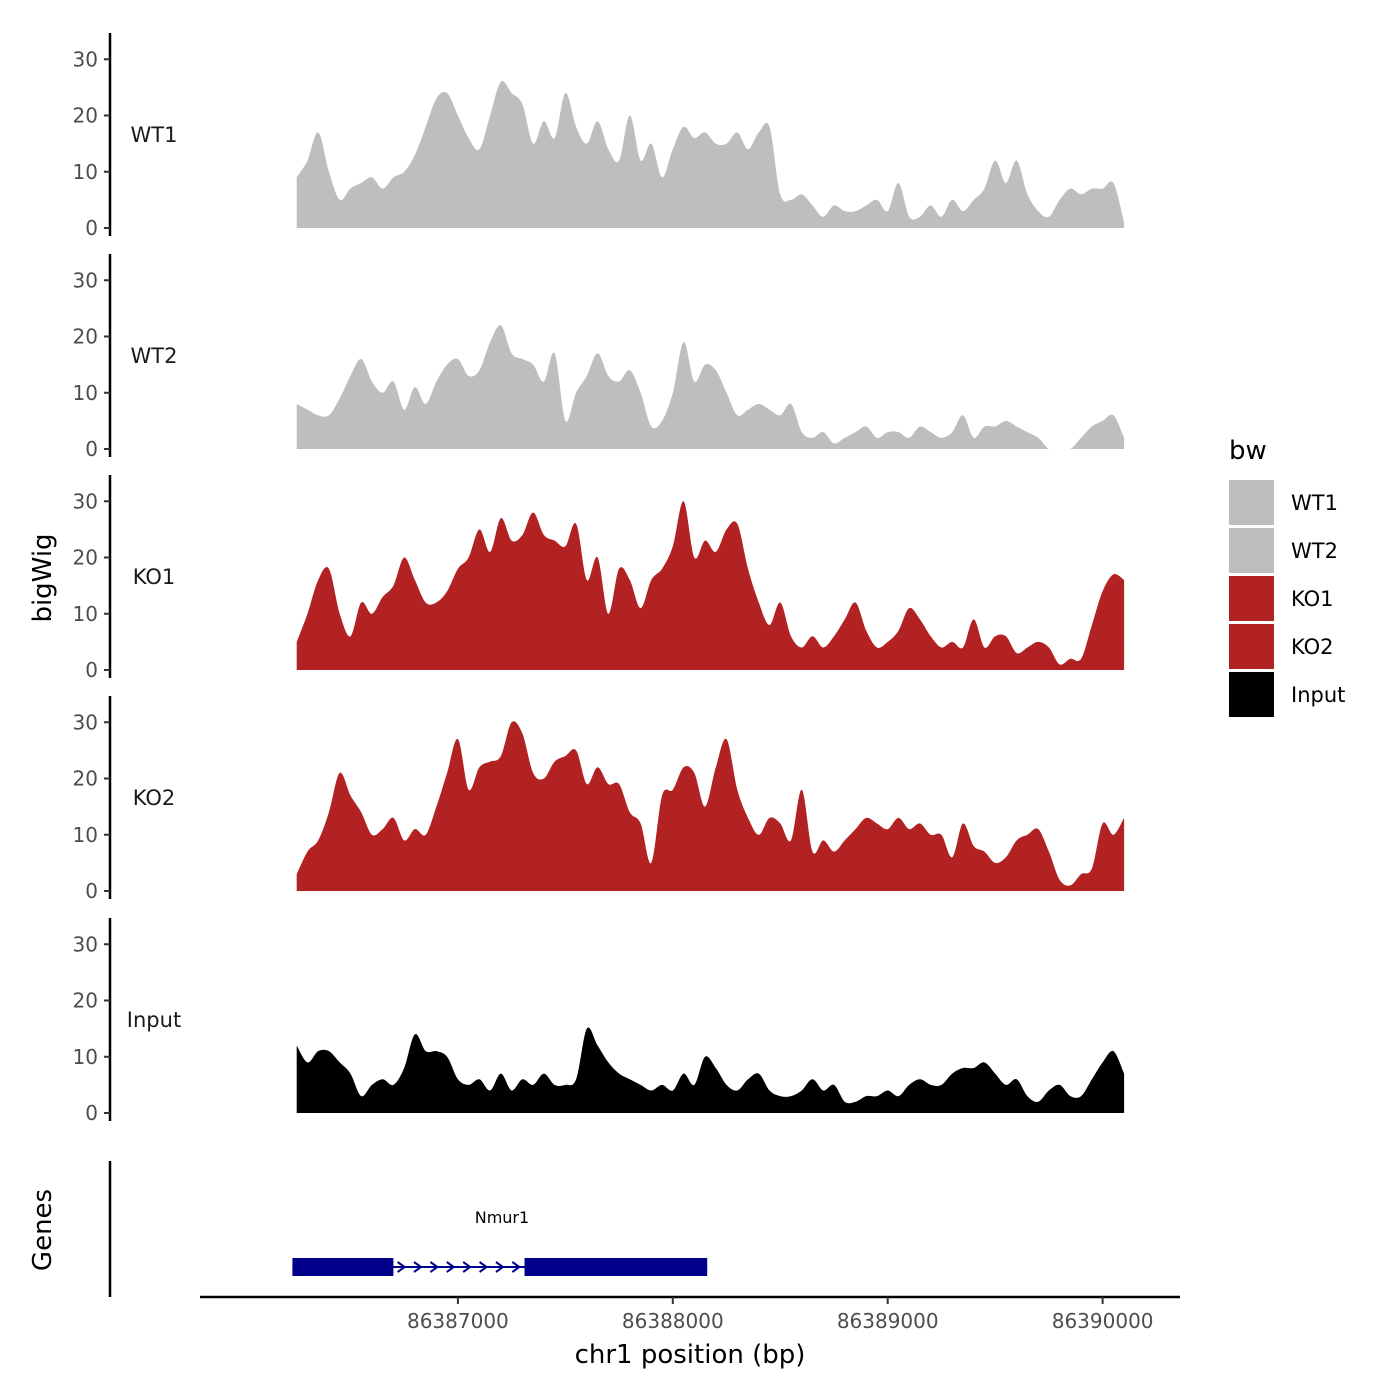  What do you see at coordinates (1318, 695) in the screenshot?
I see `legend-label: Input` at bounding box center [1318, 695].